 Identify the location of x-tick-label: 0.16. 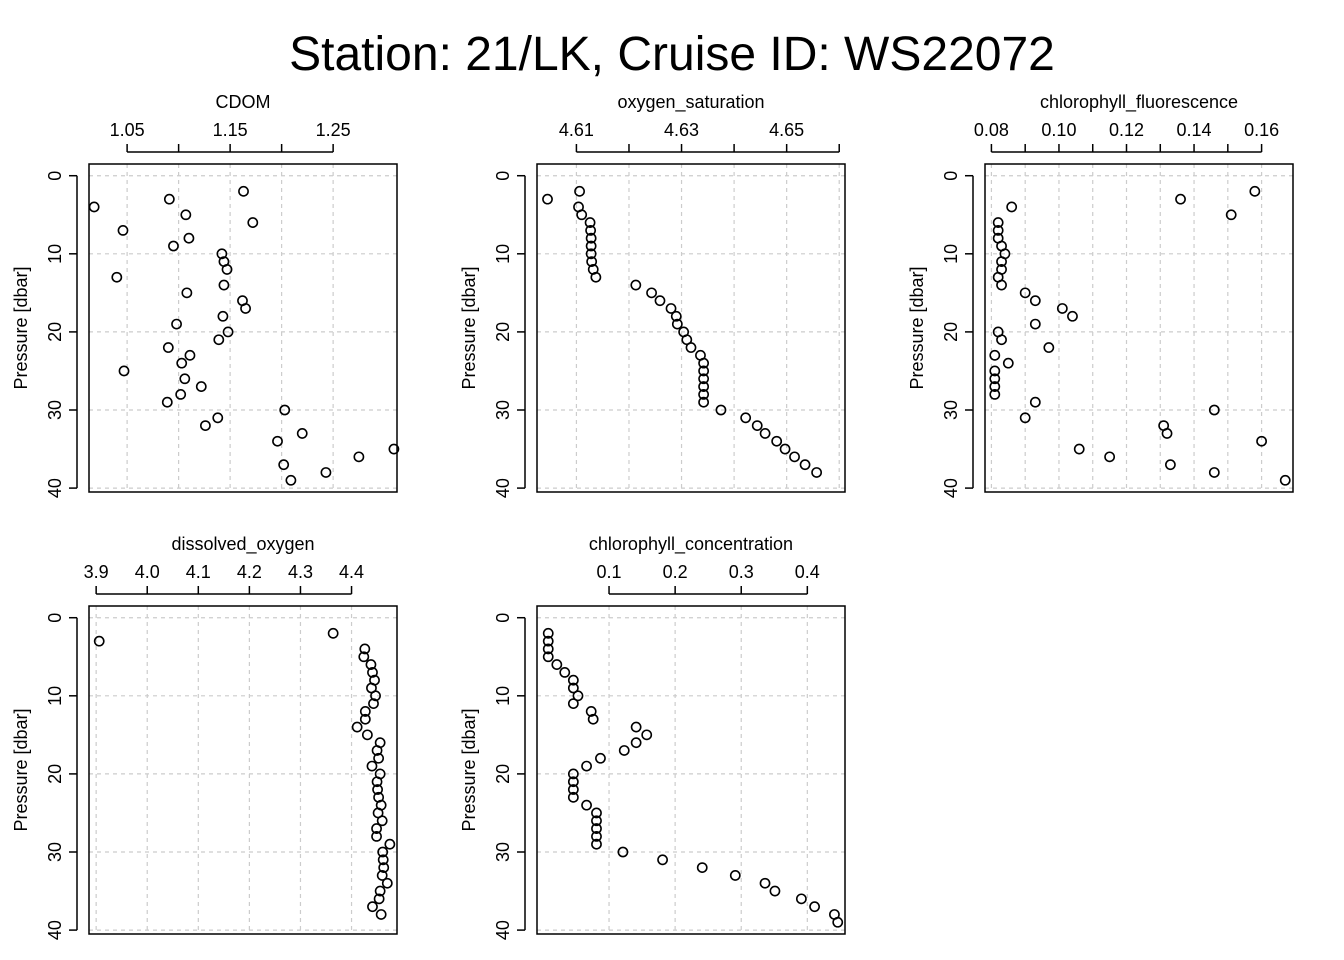
(1261, 130).